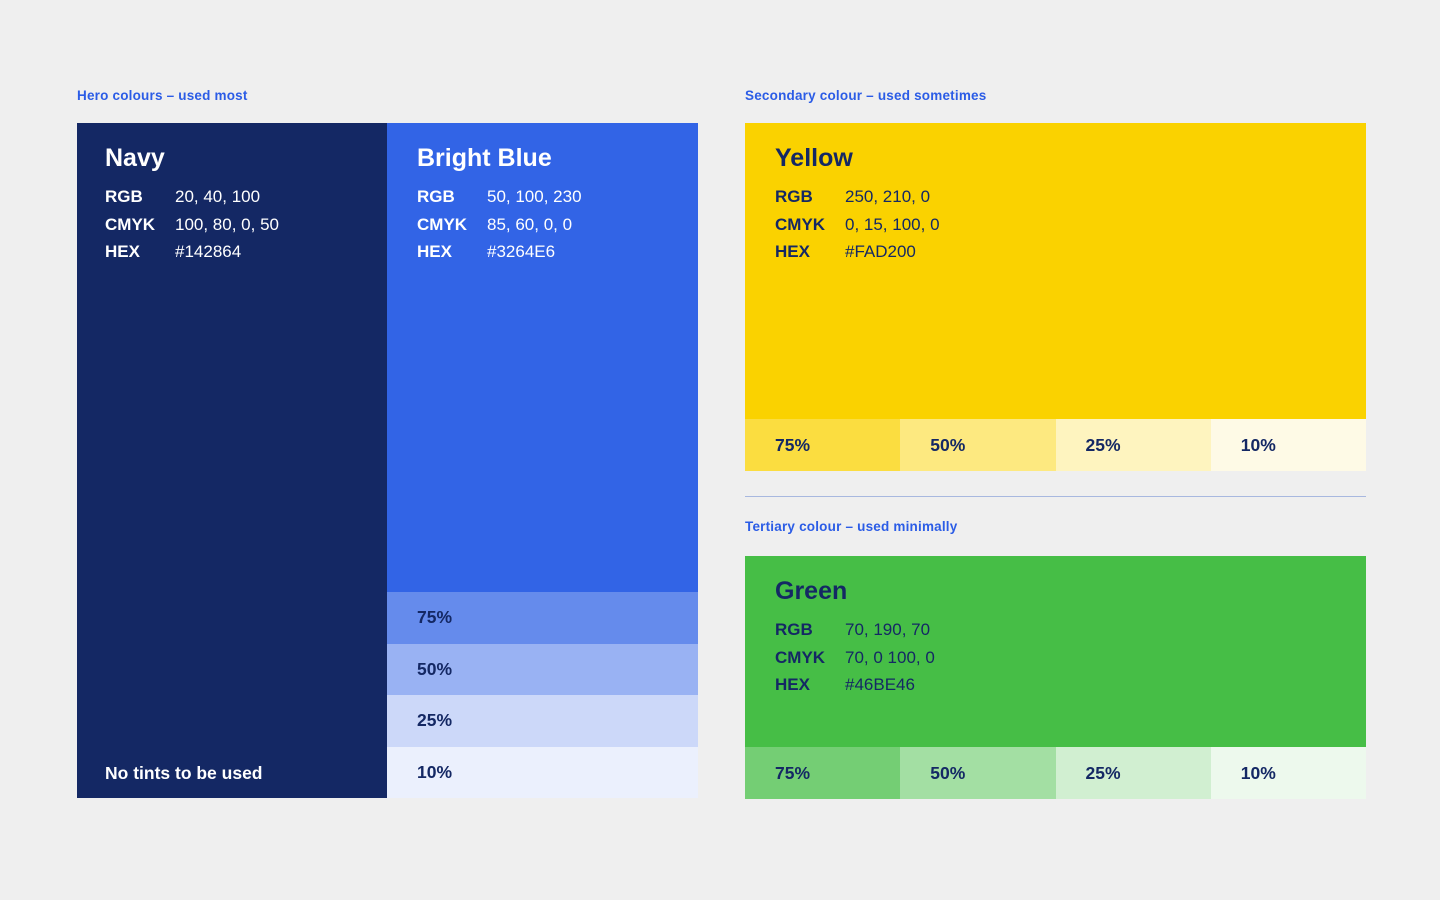  Describe the element at coordinates (184, 773) in the screenshot. I see `no-tints-note: No tints to be used` at that location.